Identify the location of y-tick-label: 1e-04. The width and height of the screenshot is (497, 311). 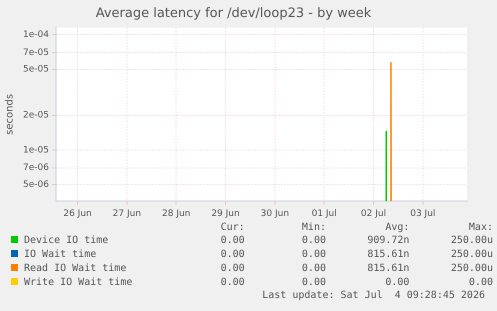
(36, 35).